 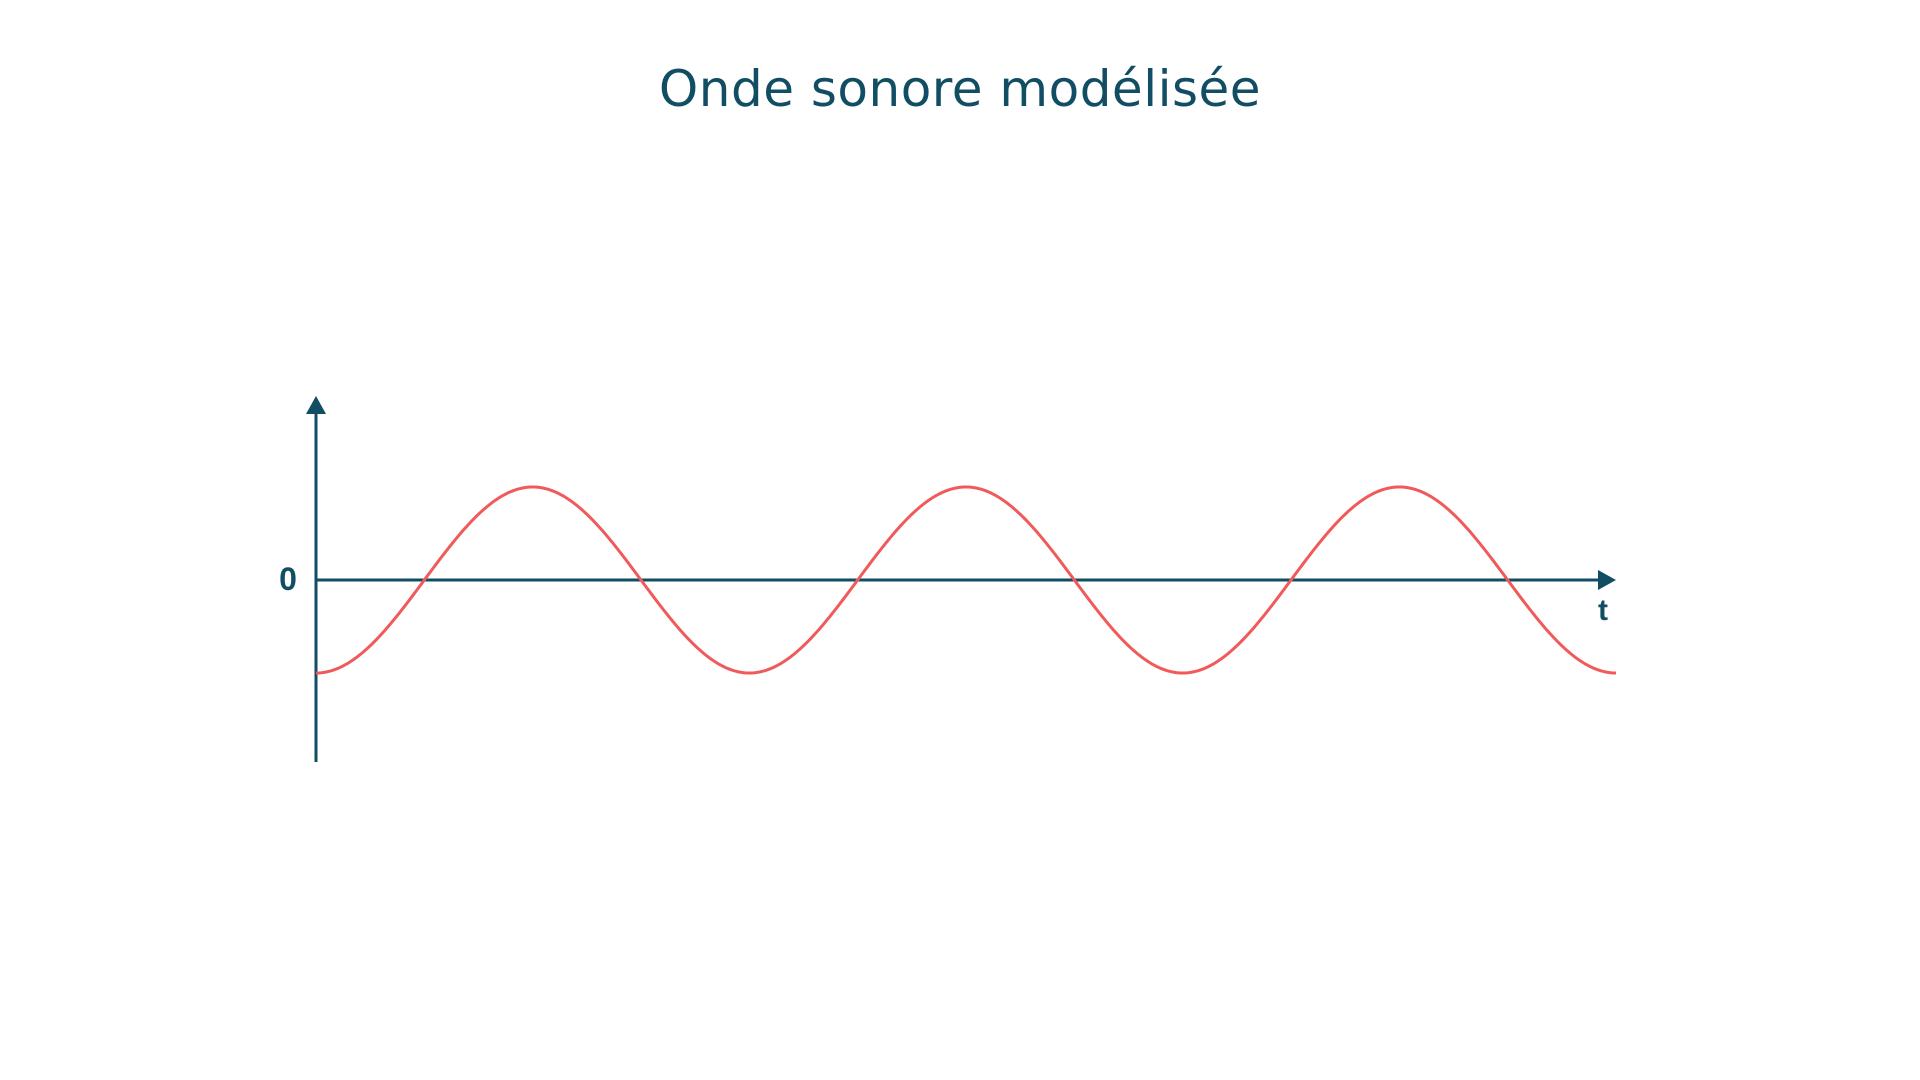 What do you see at coordinates (316, 405) in the screenshot?
I see `y-axis-arrow` at bounding box center [316, 405].